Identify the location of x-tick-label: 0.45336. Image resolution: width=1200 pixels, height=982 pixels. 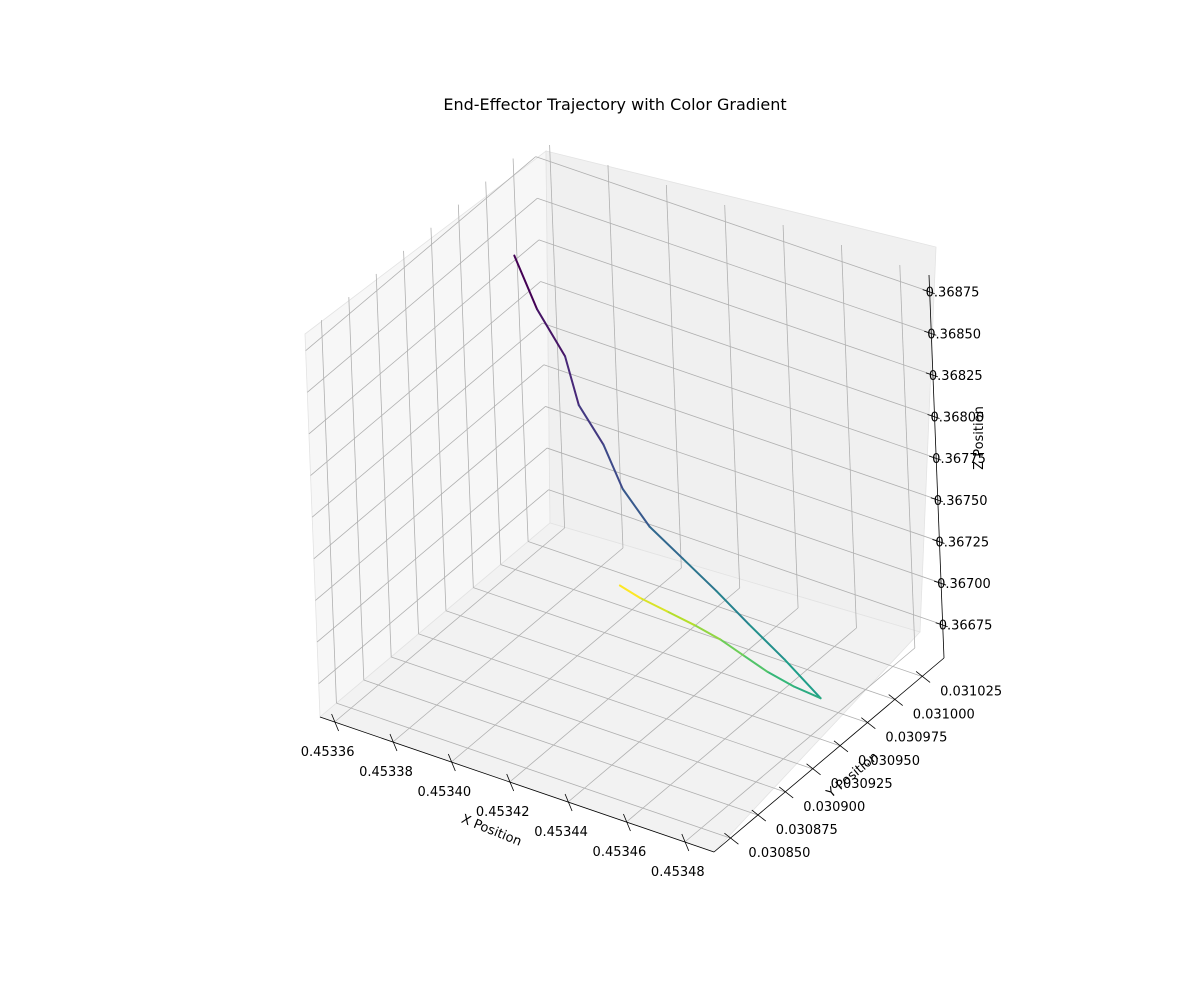
(328, 752).